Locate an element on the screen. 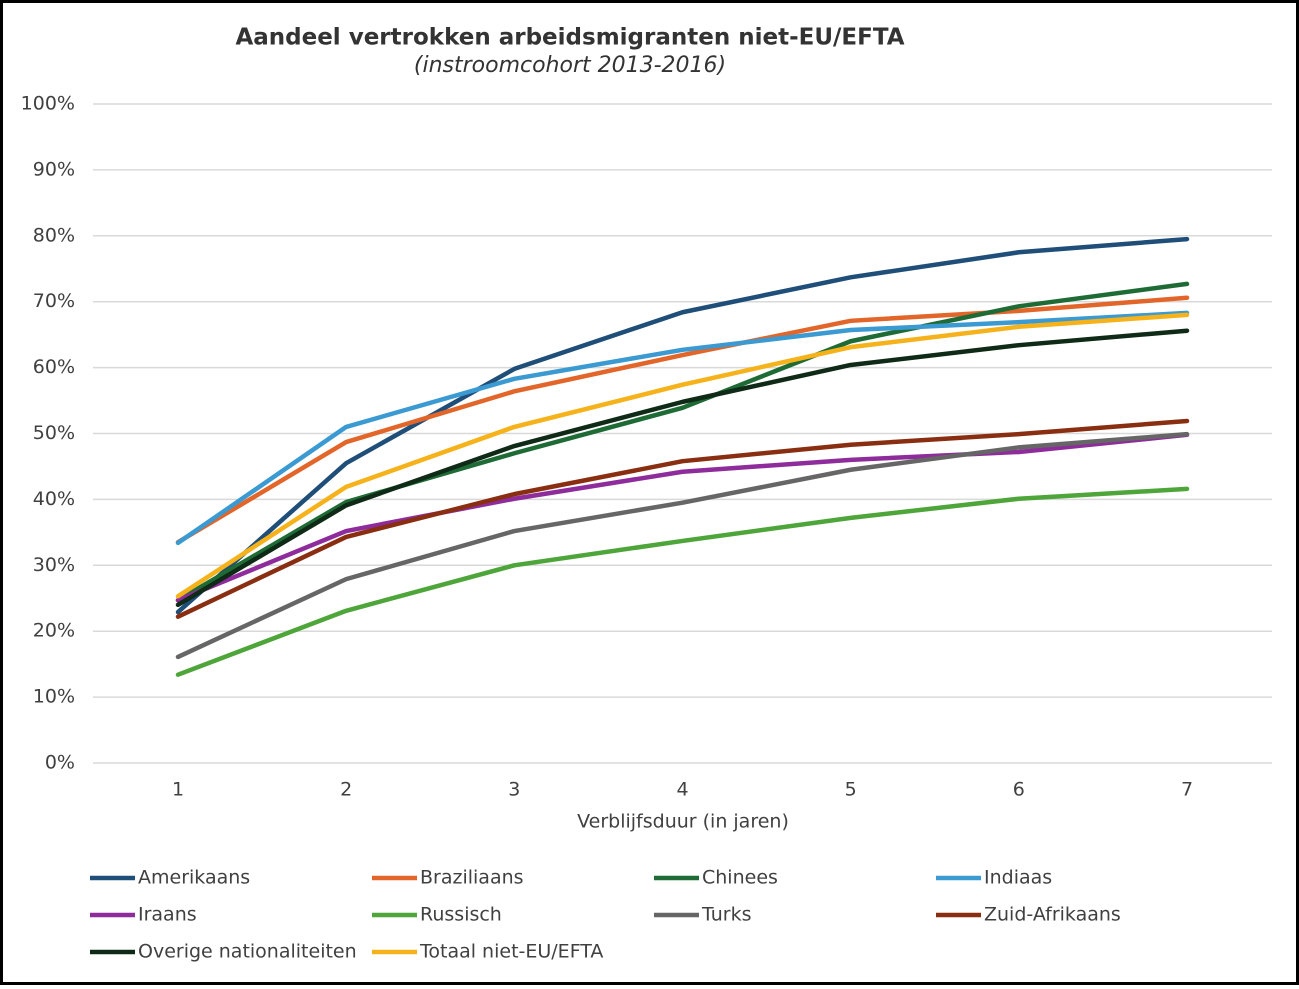 The image size is (1299, 989). y-tick-label: 10% is located at coordinates (54, 697).